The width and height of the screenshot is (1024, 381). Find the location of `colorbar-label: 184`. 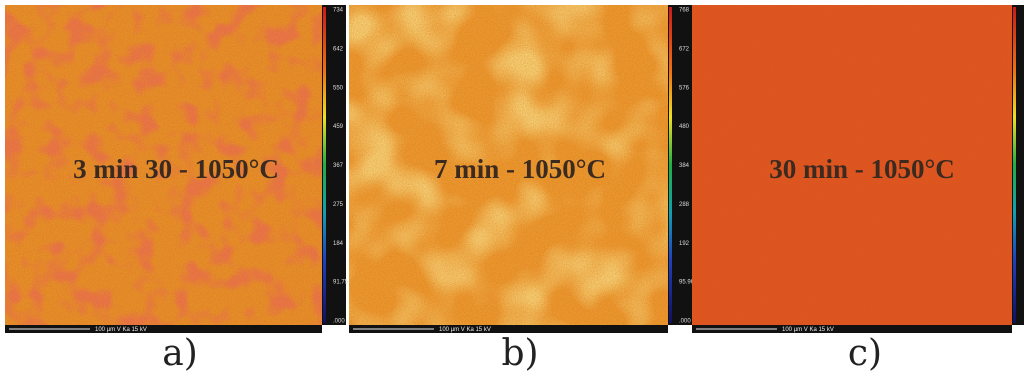

colorbar-label: 184 is located at coordinates (338, 244).